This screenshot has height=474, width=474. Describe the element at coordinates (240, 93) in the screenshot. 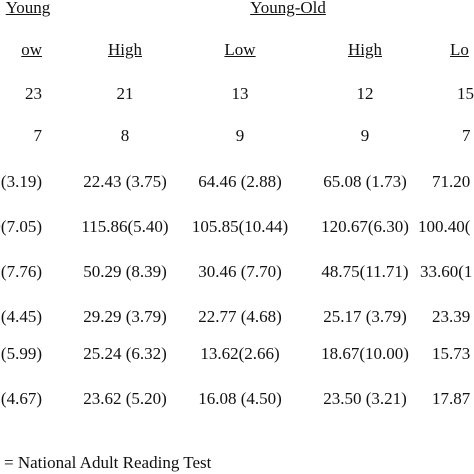

I see `table-cell: 13` at that location.